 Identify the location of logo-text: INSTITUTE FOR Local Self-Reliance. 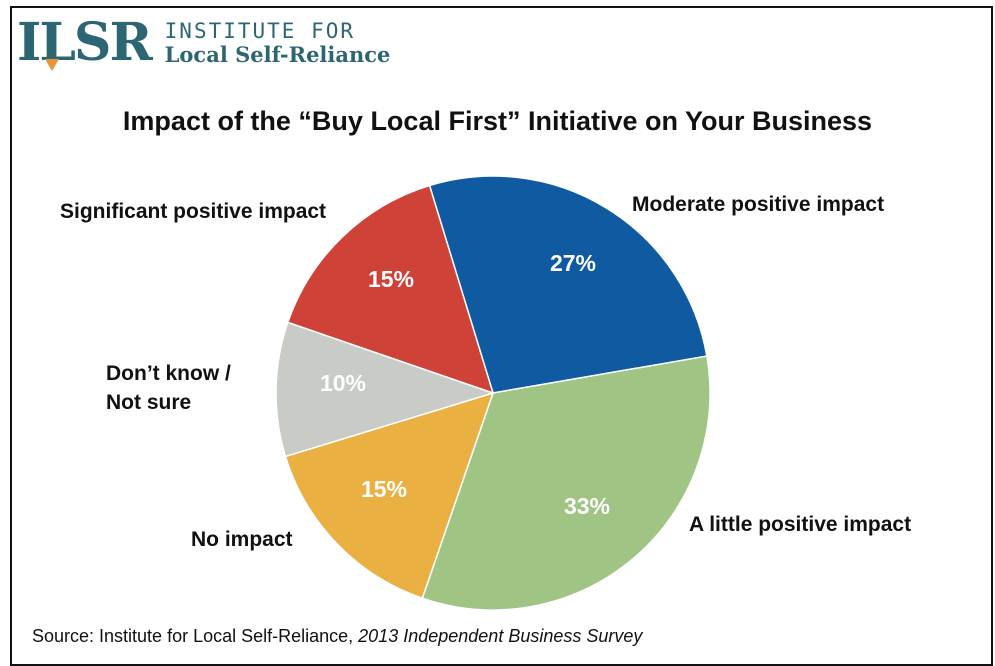
(277, 42).